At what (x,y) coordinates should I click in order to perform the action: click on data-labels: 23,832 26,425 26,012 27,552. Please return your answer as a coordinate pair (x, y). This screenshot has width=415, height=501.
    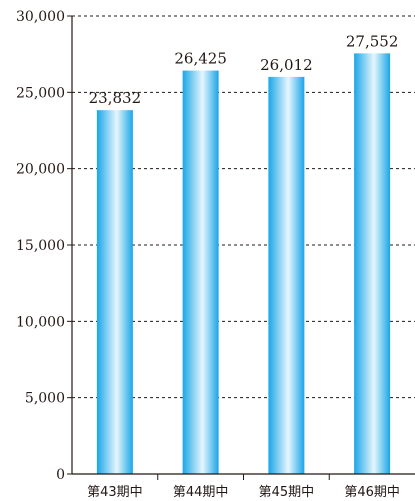
    Looking at the image, I should click on (244, 69).